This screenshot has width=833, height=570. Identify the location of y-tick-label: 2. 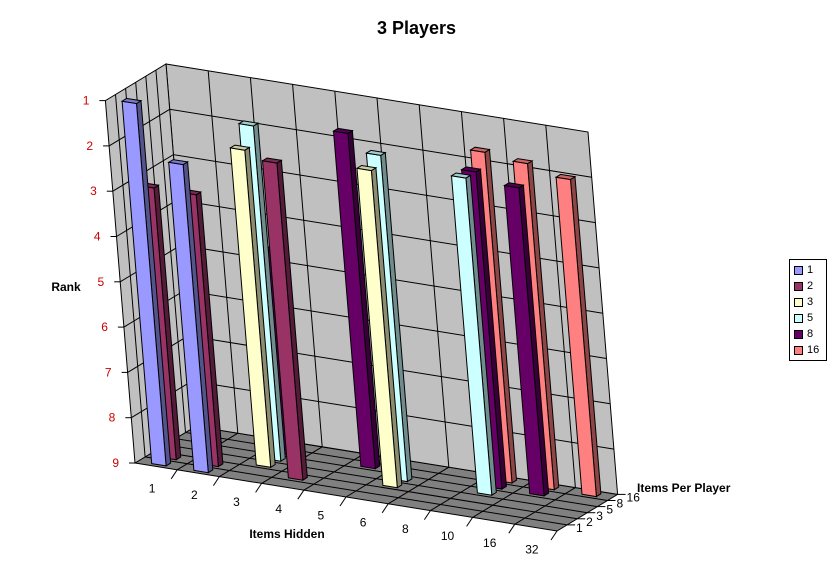
(89, 146).